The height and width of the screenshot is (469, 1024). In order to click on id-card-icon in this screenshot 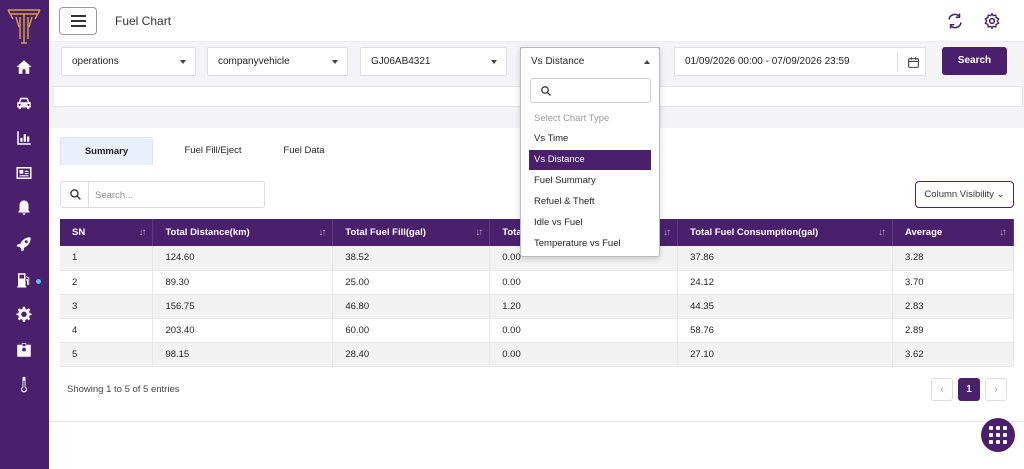, I will do `click(24, 173)`.